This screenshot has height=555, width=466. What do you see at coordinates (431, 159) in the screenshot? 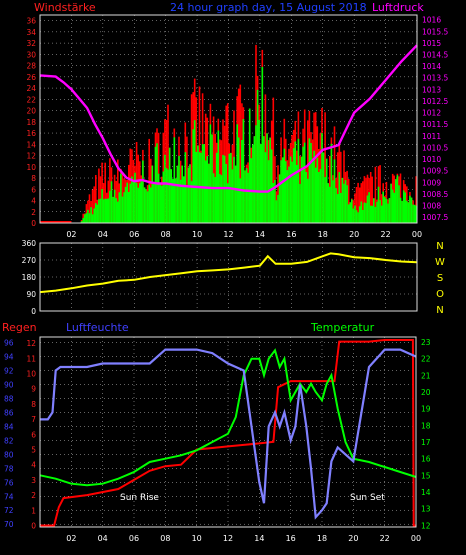
I see `pressure-tick-label: 1010` at bounding box center [431, 159].